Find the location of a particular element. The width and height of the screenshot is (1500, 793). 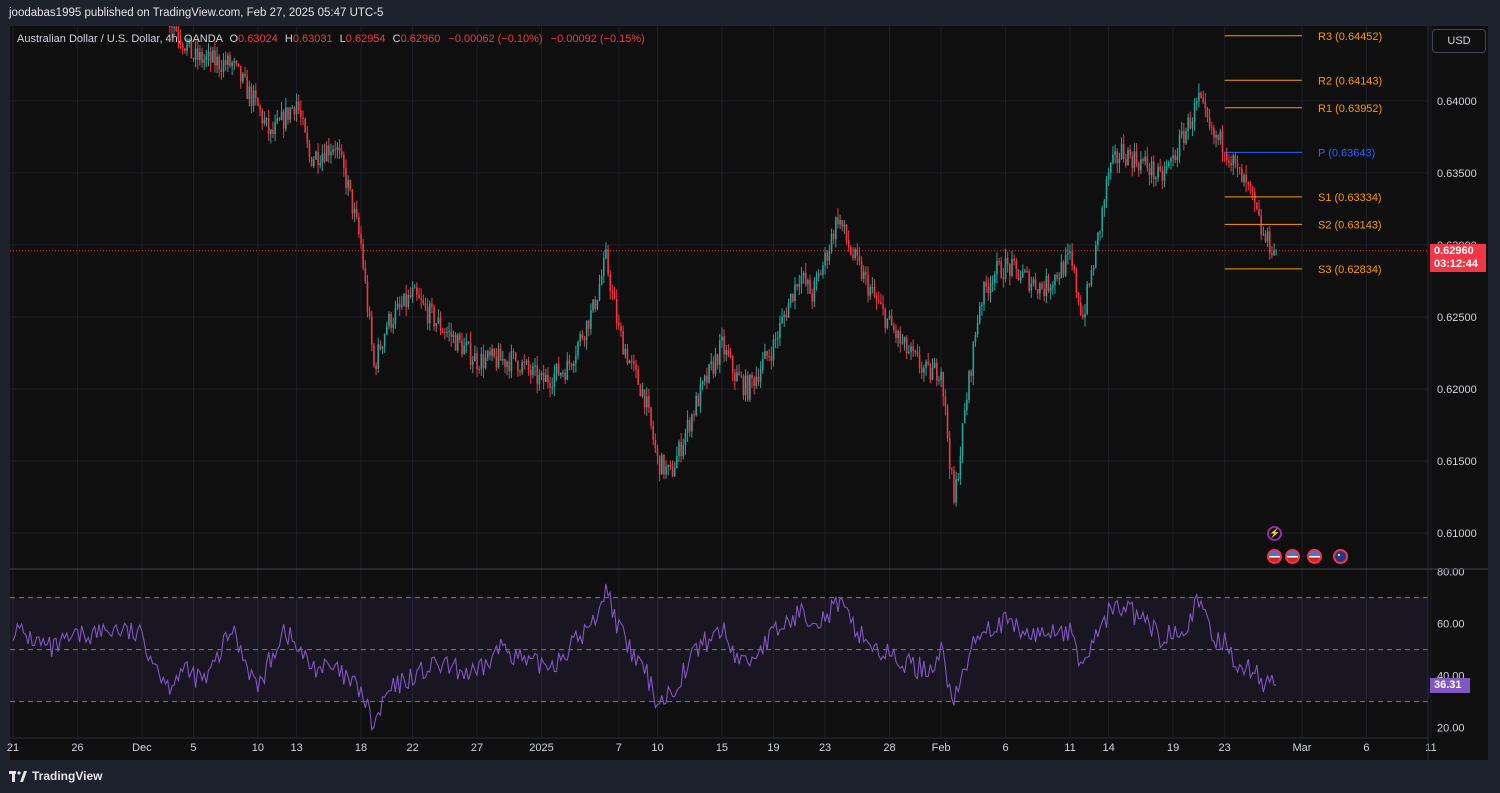

time-tick-label: 18 is located at coordinates (361, 748).